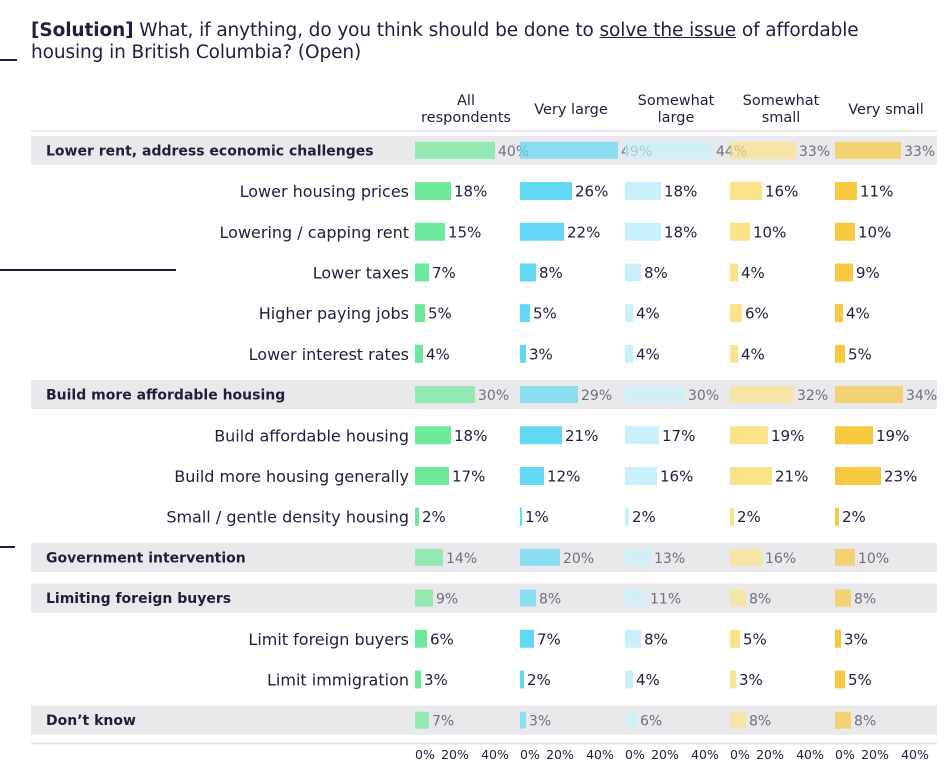 The width and height of the screenshot is (952, 767). Describe the element at coordinates (919, 152) in the screenshot. I see `data-label-very-small-lower-rent-address-economic-challenges: 33%` at that location.